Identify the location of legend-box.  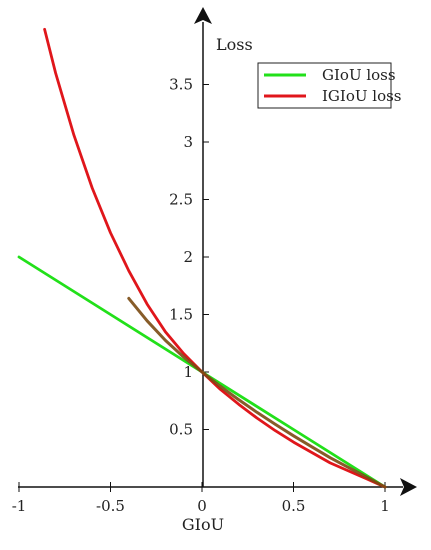
(324, 85).